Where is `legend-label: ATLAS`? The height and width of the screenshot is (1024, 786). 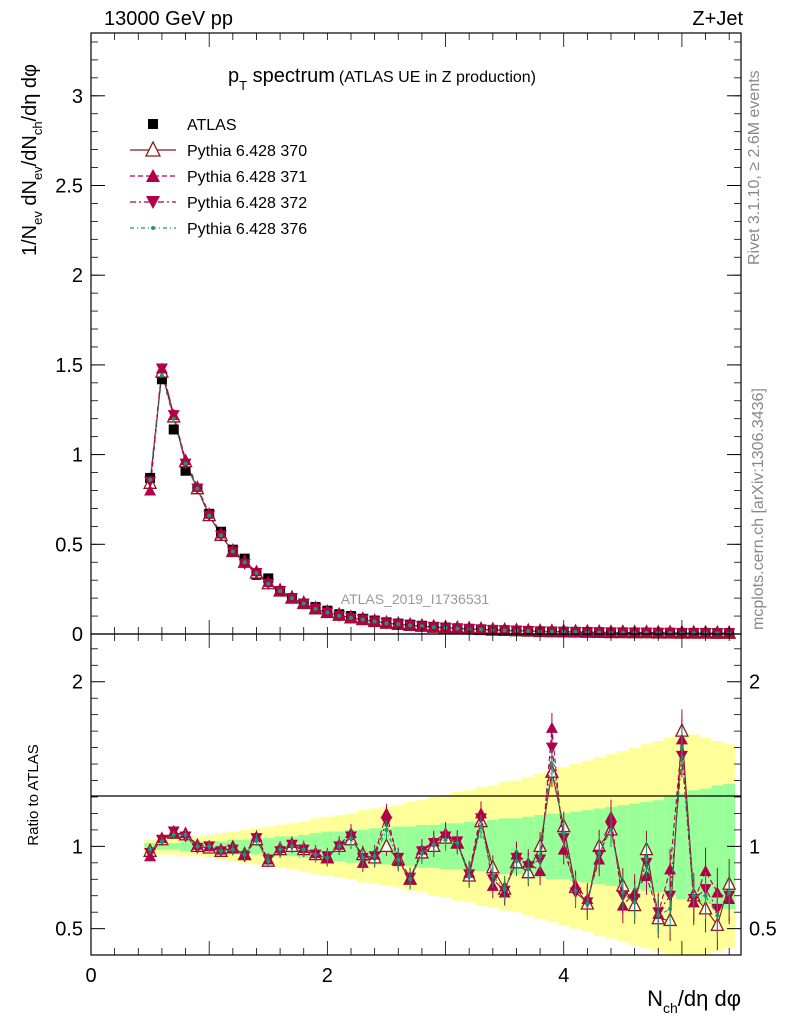 legend-label: ATLAS is located at coordinates (212, 125).